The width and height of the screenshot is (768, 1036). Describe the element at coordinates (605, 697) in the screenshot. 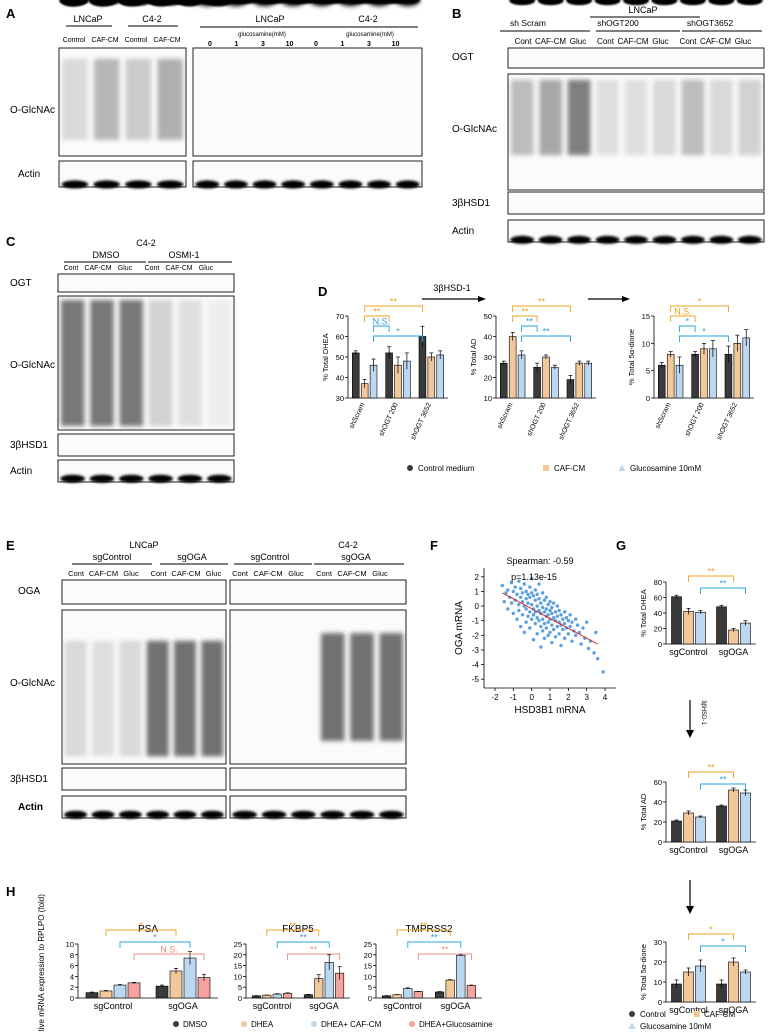

I see `x-tick-label: 4` at that location.